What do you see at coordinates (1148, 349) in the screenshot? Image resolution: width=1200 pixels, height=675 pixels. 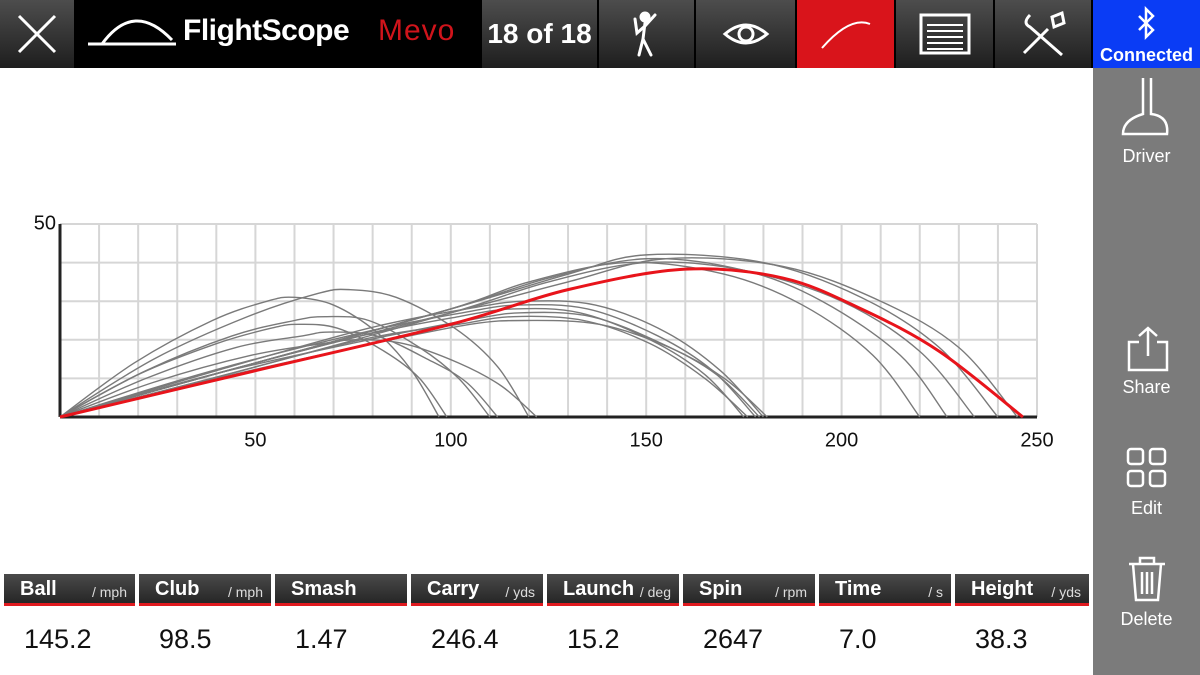 I see `share-icon` at bounding box center [1148, 349].